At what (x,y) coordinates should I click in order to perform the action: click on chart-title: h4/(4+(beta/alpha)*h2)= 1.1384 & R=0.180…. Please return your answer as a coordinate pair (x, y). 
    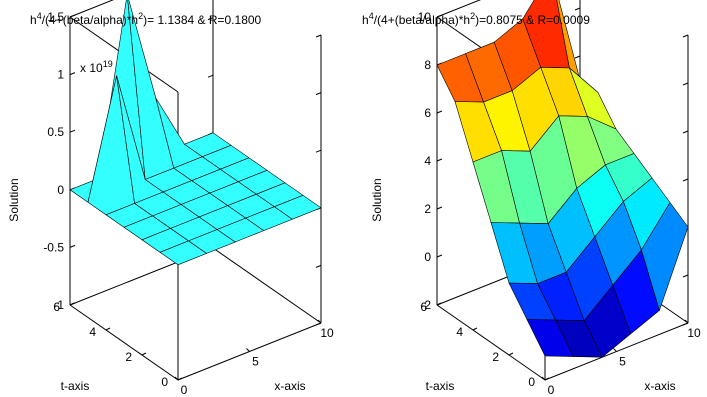
    Looking at the image, I should click on (146, 19).